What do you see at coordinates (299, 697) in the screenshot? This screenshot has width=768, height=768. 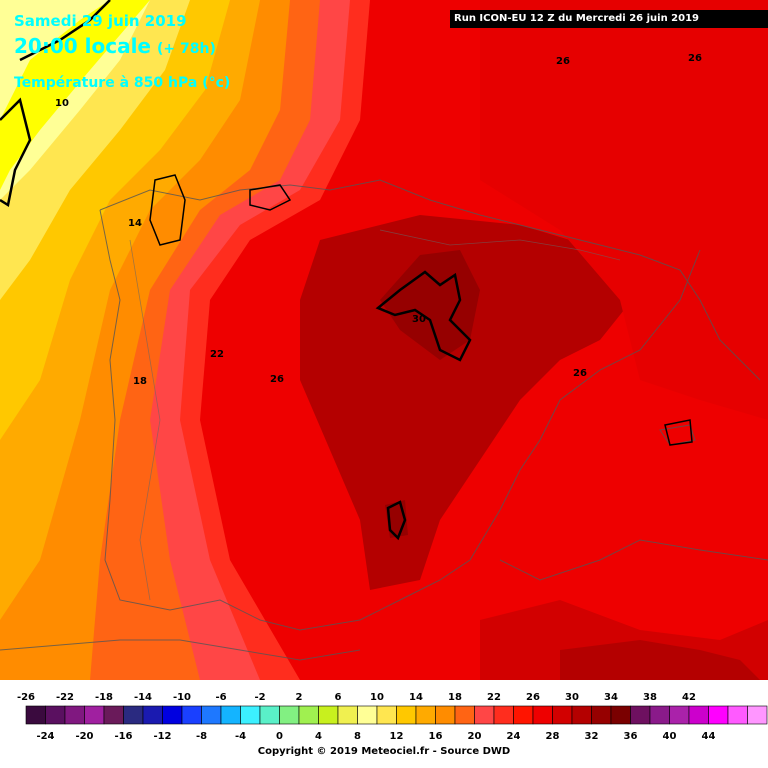 I see `legend-top-label: 2` at bounding box center [299, 697].